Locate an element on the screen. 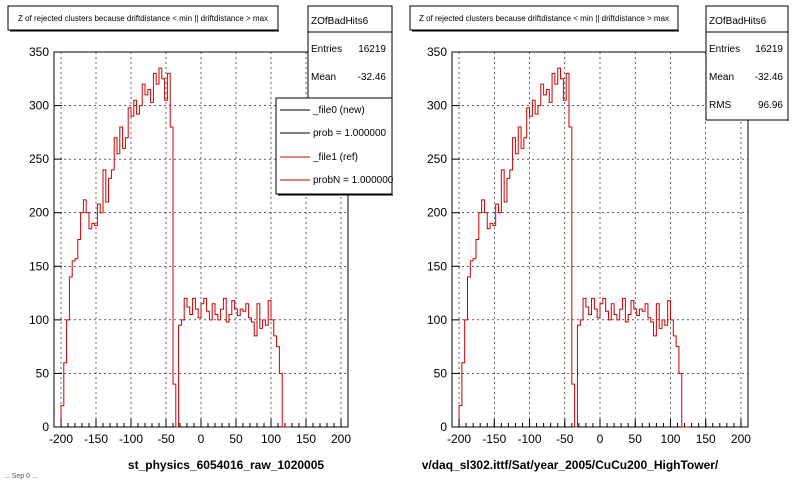 The height and width of the screenshot is (480, 800). left-x-axis-label: st_physics_6054016_raw_1020005 is located at coordinates (226, 465).